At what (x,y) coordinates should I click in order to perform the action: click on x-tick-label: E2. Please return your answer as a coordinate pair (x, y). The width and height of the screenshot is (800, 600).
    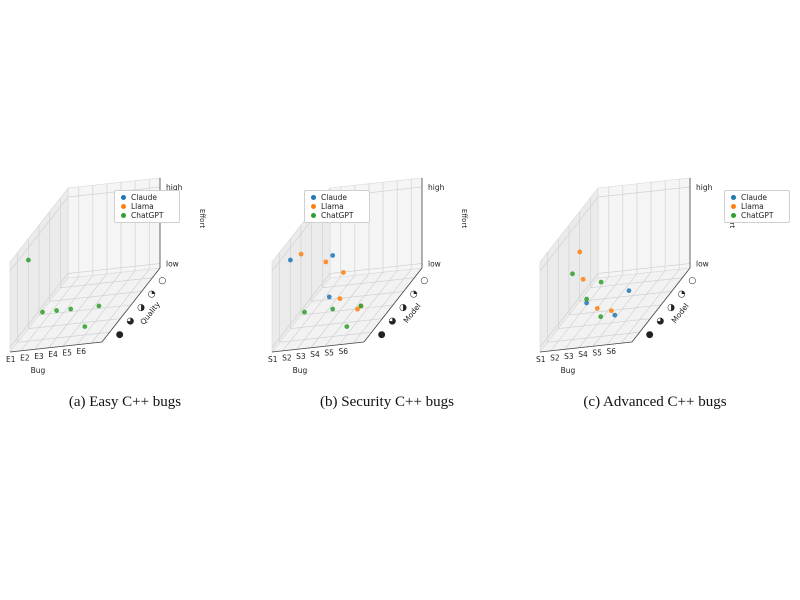
    Looking at the image, I should click on (25, 357).